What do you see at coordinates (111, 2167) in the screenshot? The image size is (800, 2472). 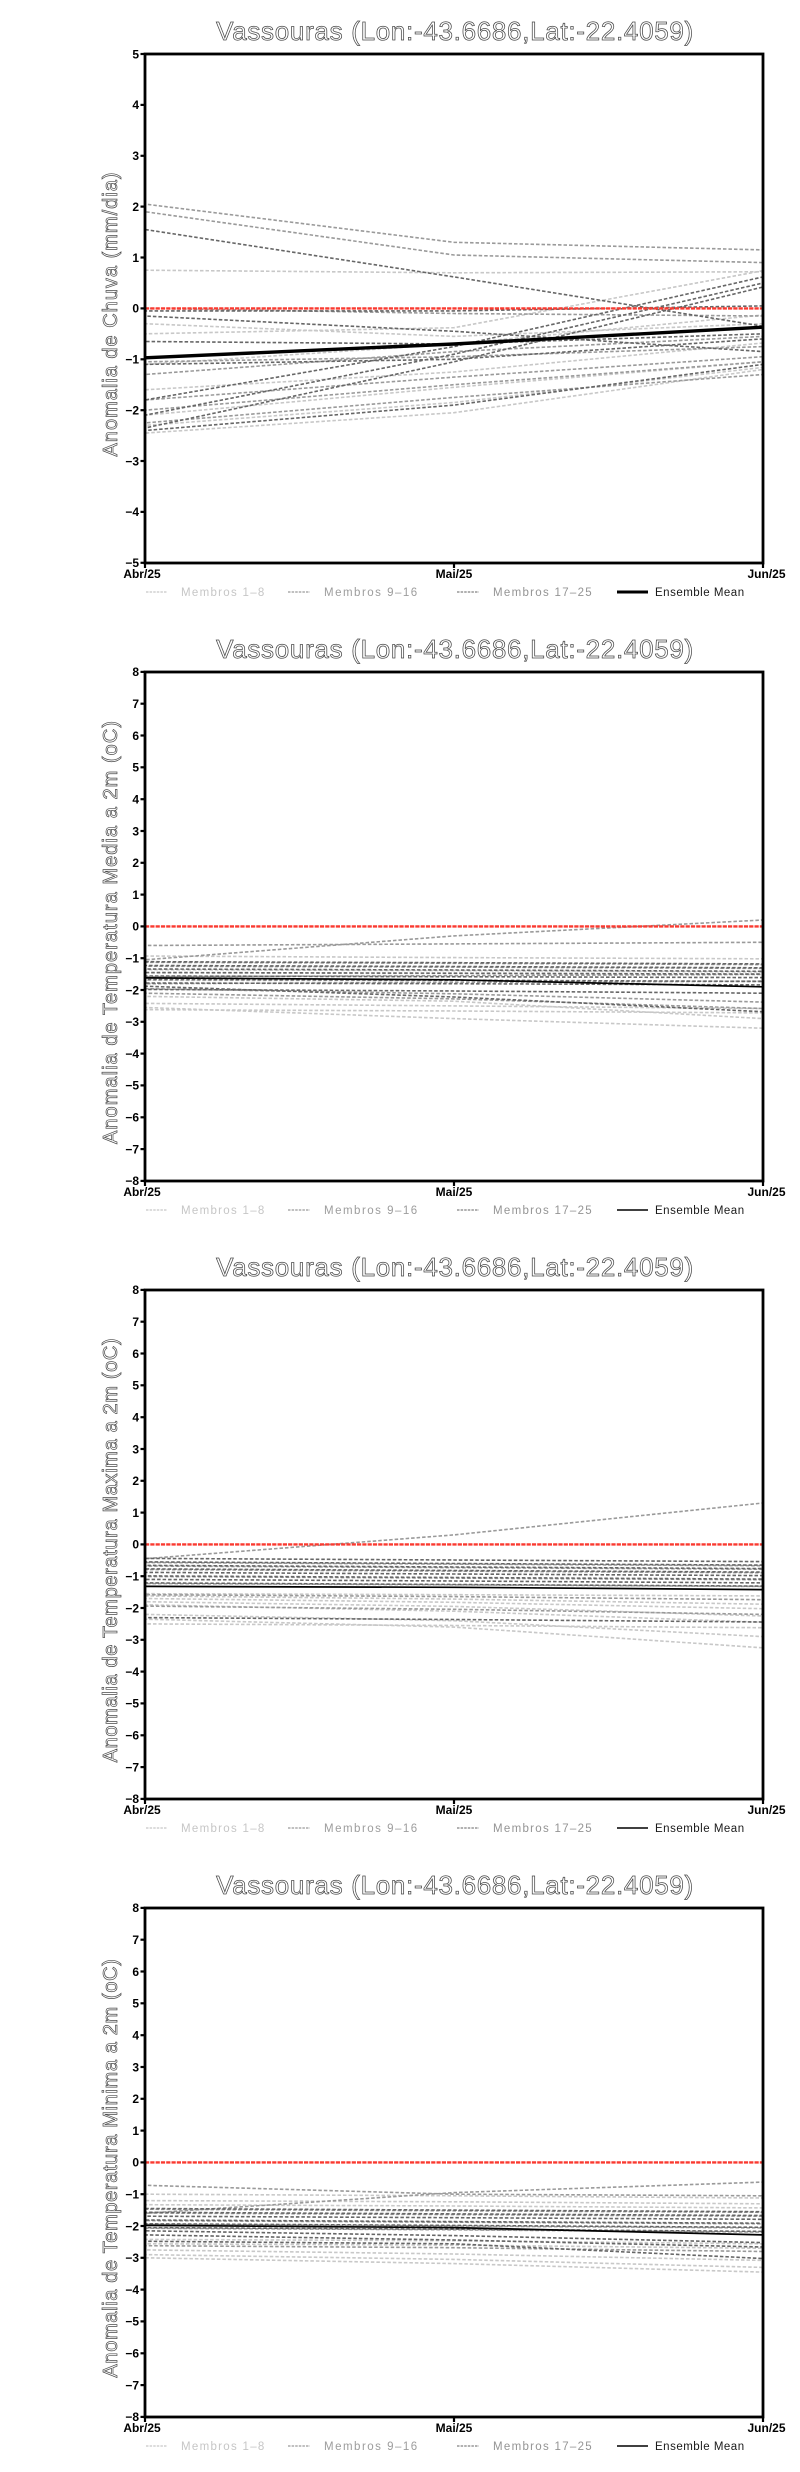 I see `svg-text:Anomalia de Temperatura Minima: Anomalia de Temperatura Minima a 2m (oC)` at bounding box center [111, 2167].